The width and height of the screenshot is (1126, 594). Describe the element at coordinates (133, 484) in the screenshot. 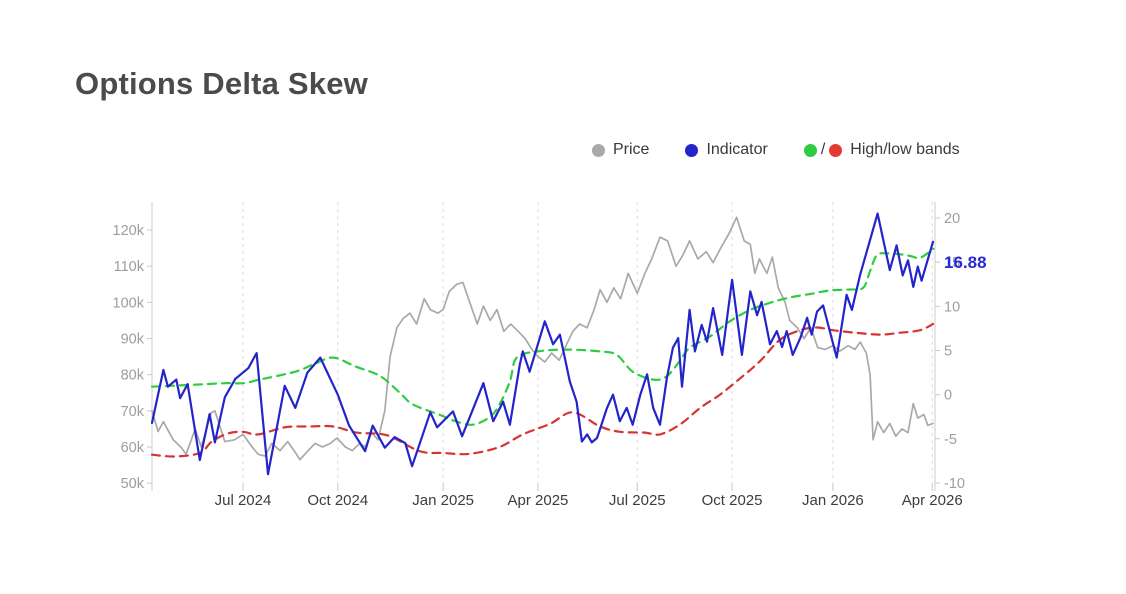

I see `left-axis-tick-label: 50k` at that location.